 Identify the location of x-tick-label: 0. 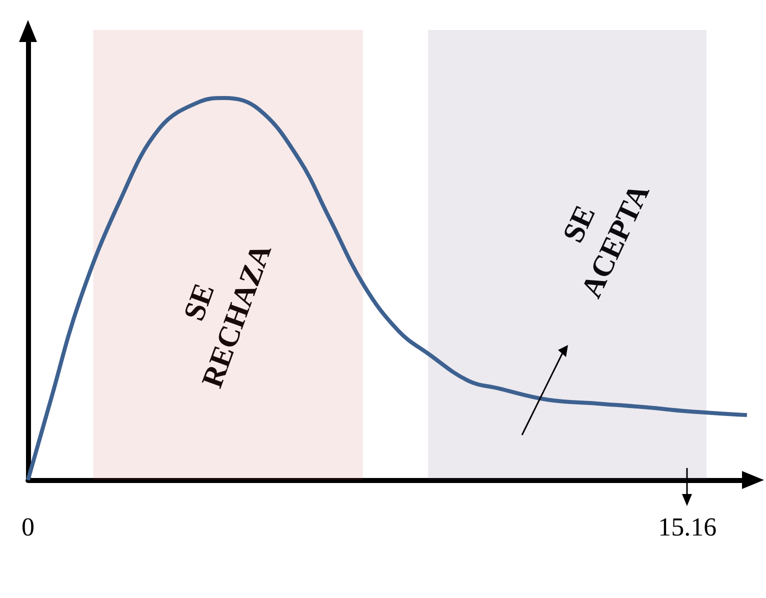
(28, 527).